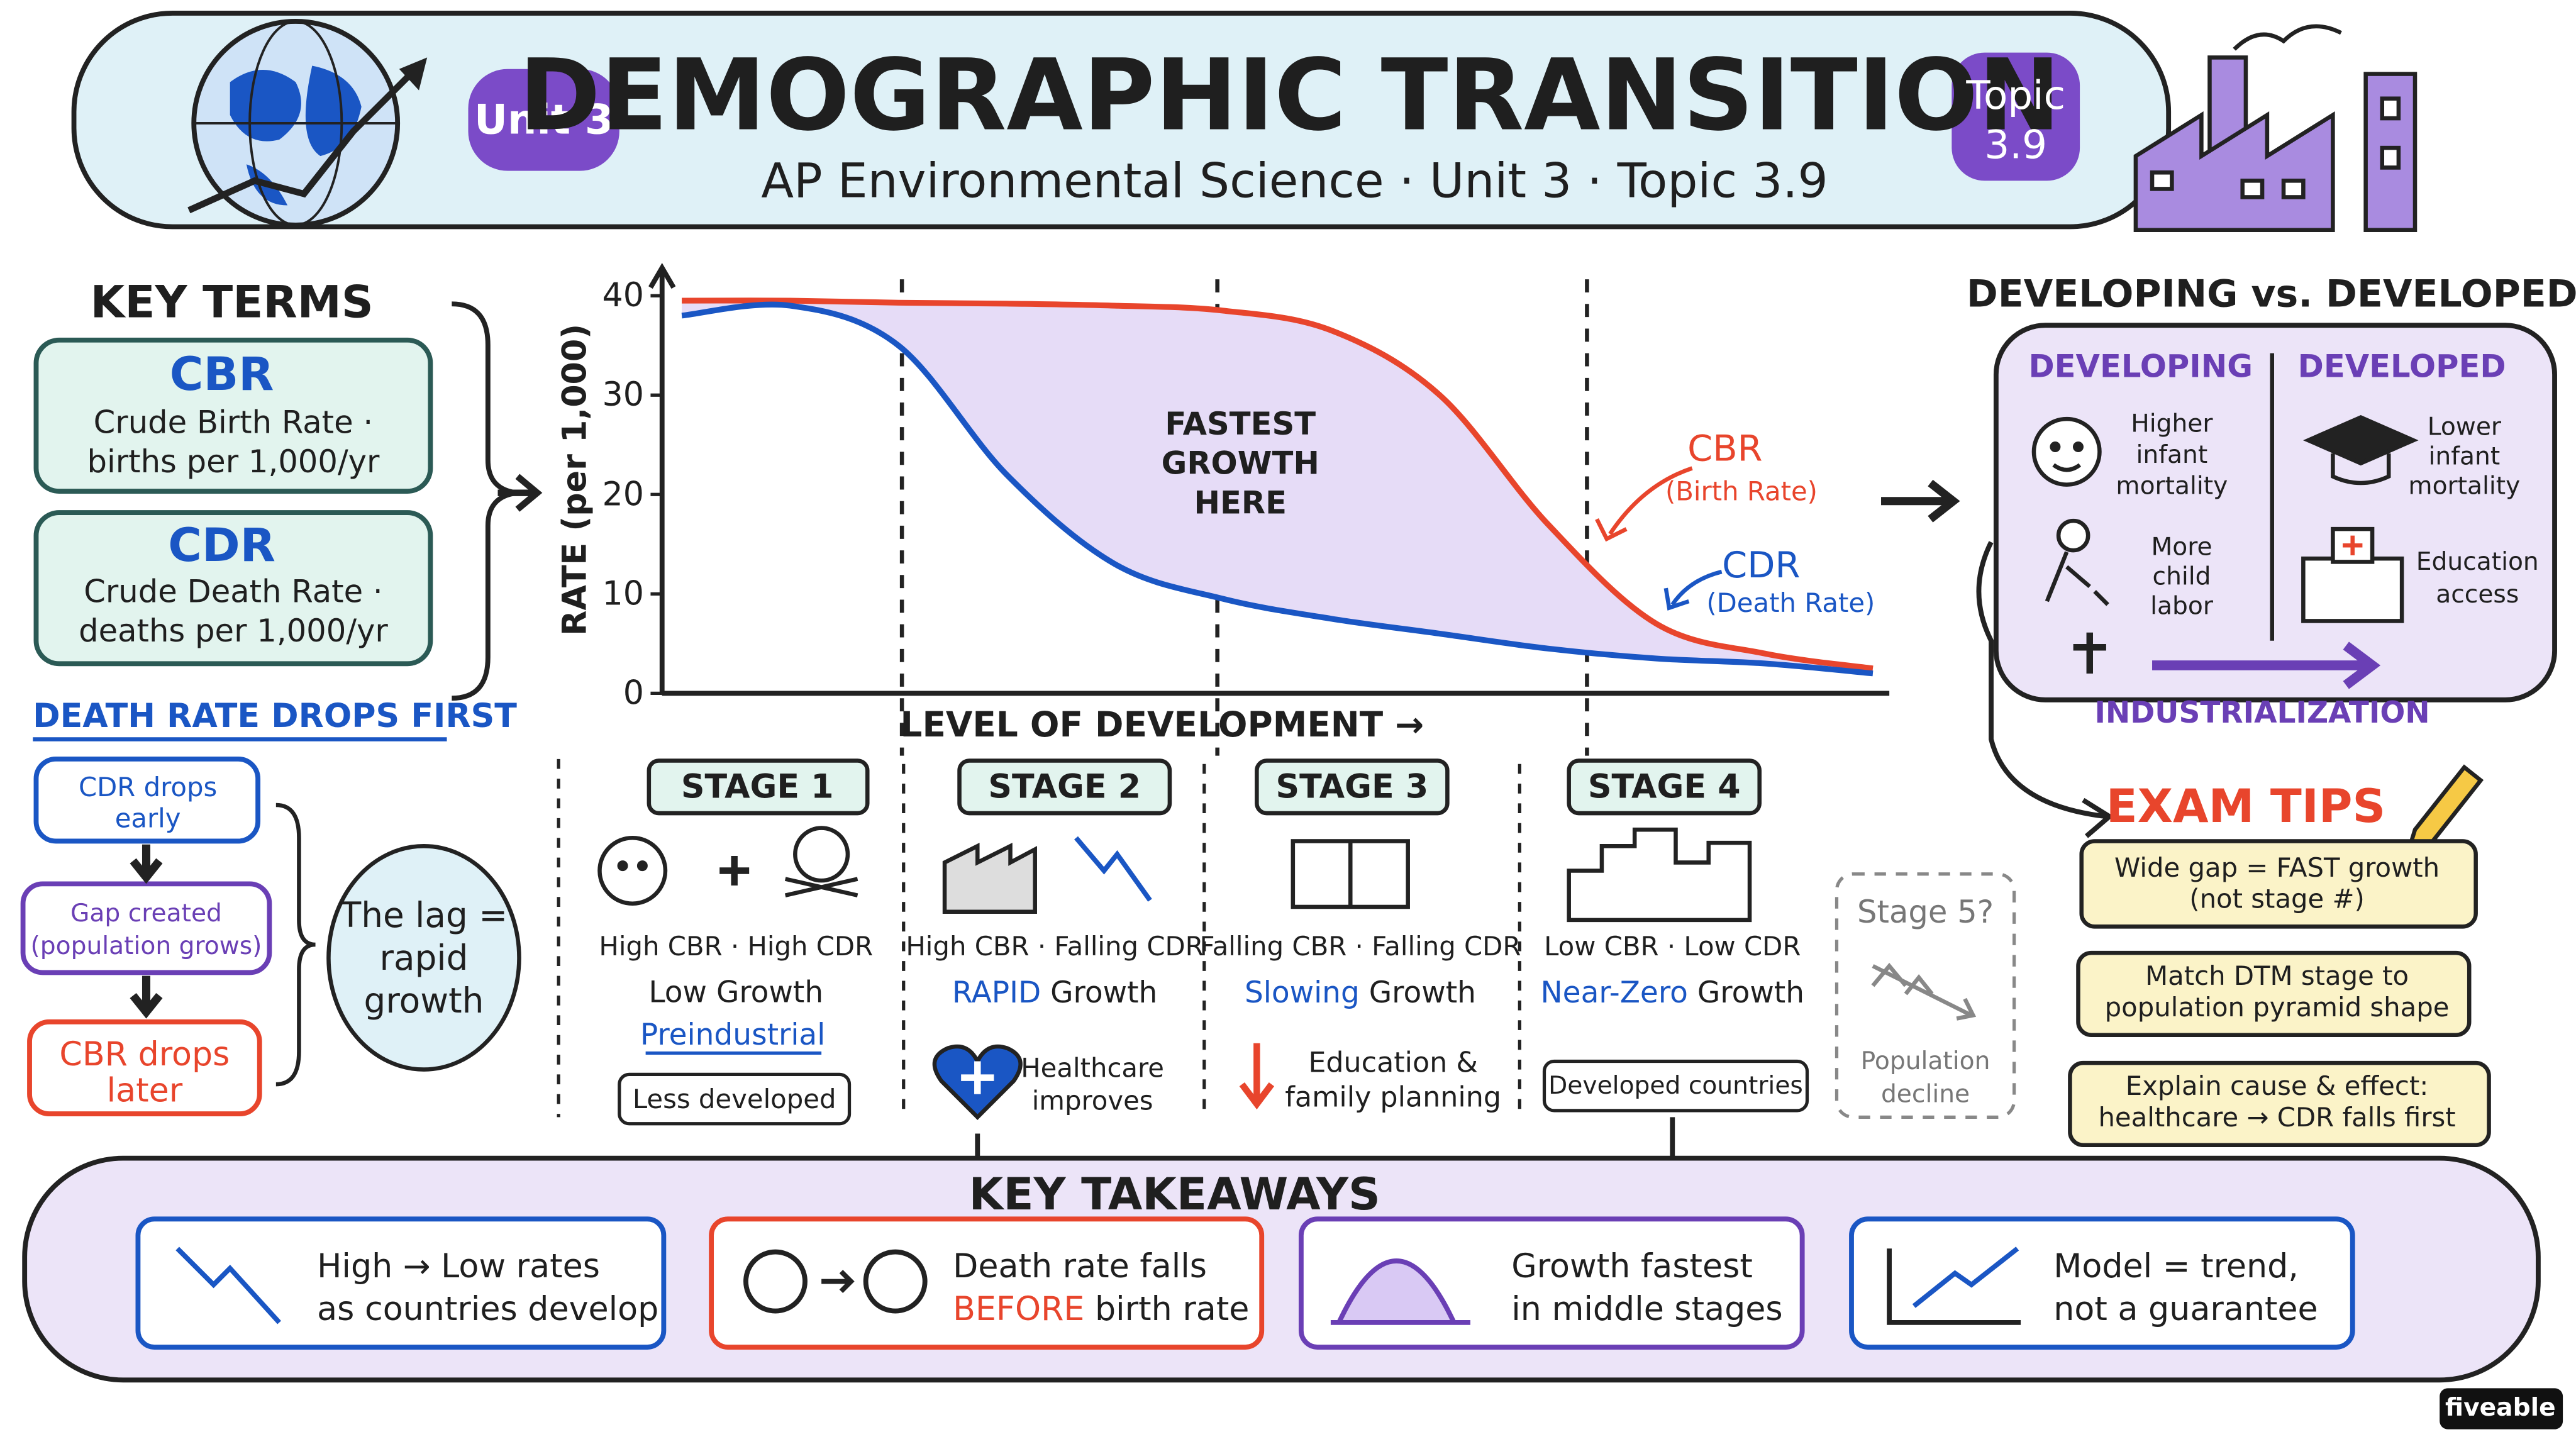  I want to click on label-part: BEFORE, so click(1018, 1309).